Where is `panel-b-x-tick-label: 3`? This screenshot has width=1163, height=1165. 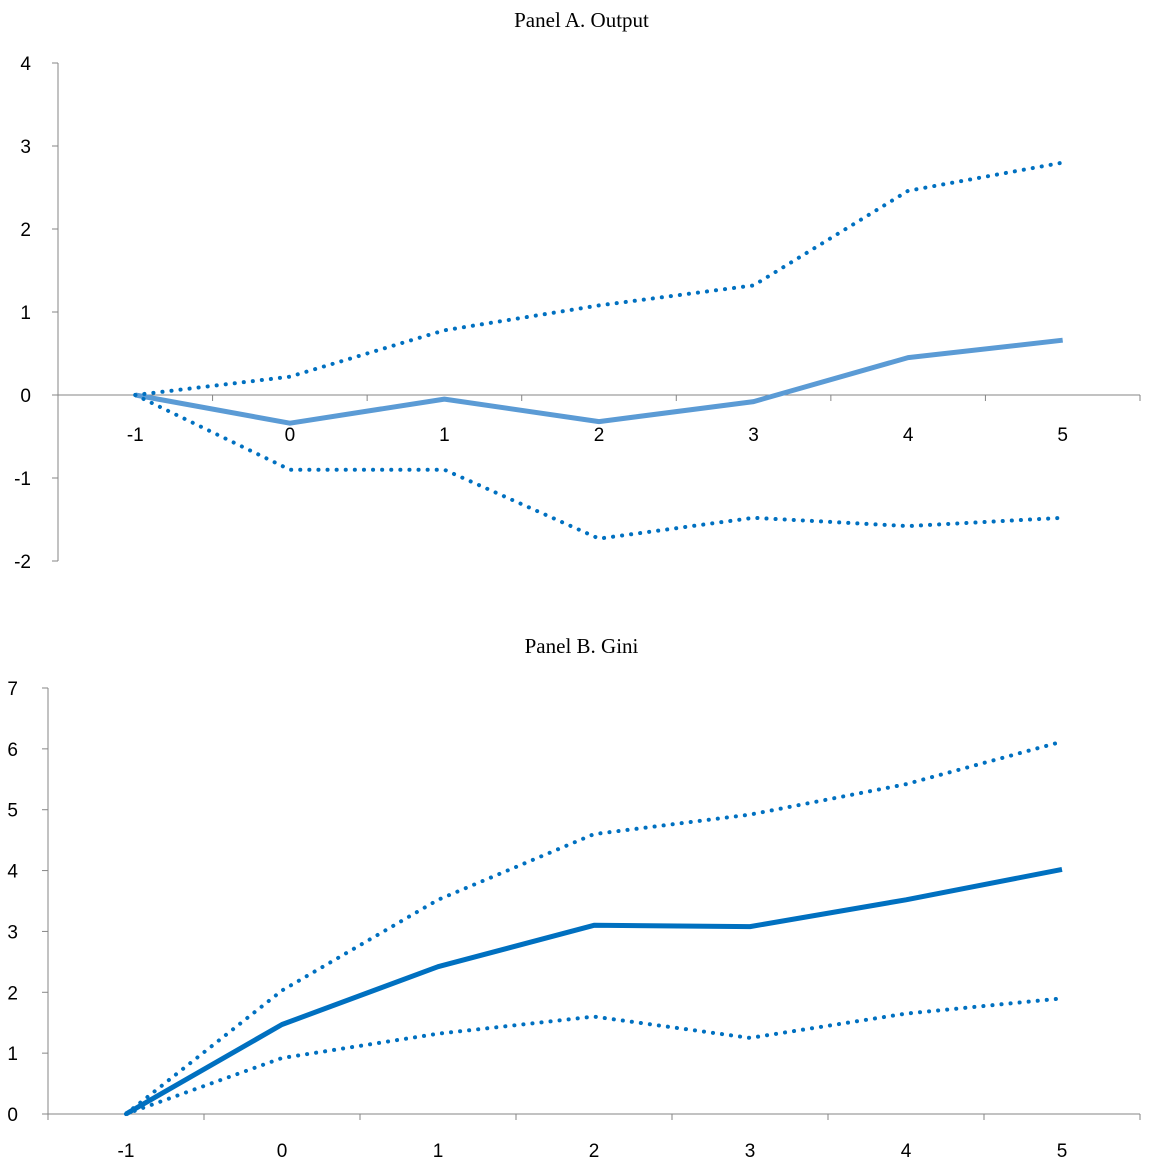 panel-b-x-tick-label: 3 is located at coordinates (750, 1151).